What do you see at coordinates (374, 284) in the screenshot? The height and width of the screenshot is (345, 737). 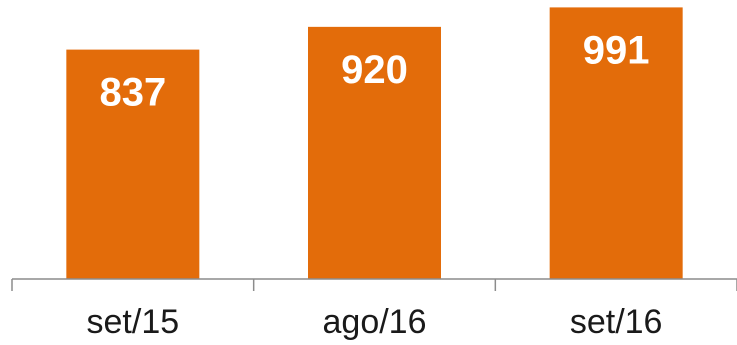 I see `x-axis` at bounding box center [374, 284].